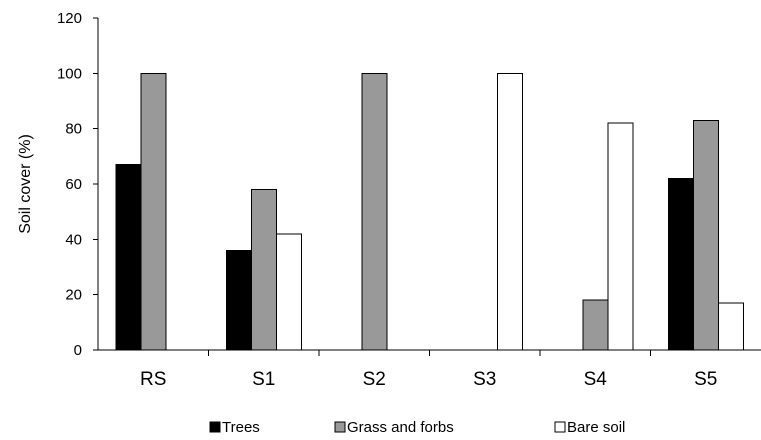 The image size is (761, 440). What do you see at coordinates (620, 236) in the screenshot?
I see `bar-s4-bare-soil` at bounding box center [620, 236].